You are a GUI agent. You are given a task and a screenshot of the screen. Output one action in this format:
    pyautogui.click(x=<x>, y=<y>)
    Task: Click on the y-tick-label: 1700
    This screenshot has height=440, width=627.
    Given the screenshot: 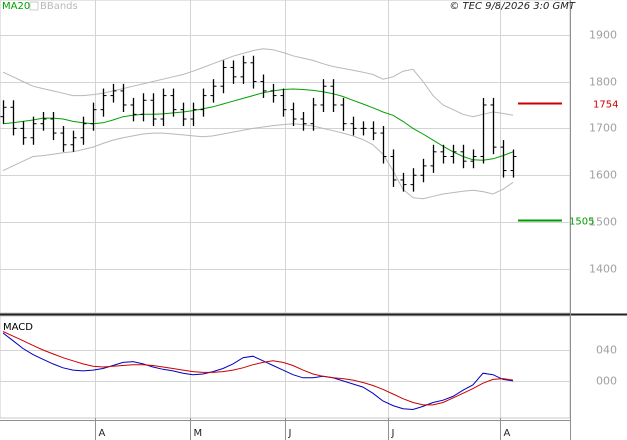 What is the action you would take?
    pyautogui.click(x=603, y=128)
    